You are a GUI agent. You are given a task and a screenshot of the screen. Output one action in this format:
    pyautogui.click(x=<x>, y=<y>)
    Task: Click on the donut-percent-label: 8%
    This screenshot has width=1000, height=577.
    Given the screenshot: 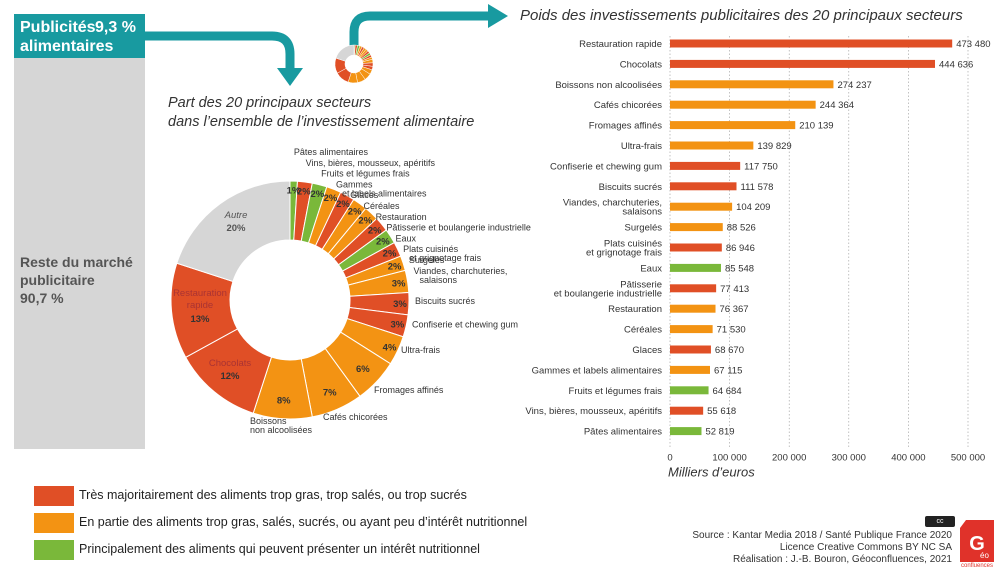 What is the action you would take?
    pyautogui.click(x=284, y=400)
    